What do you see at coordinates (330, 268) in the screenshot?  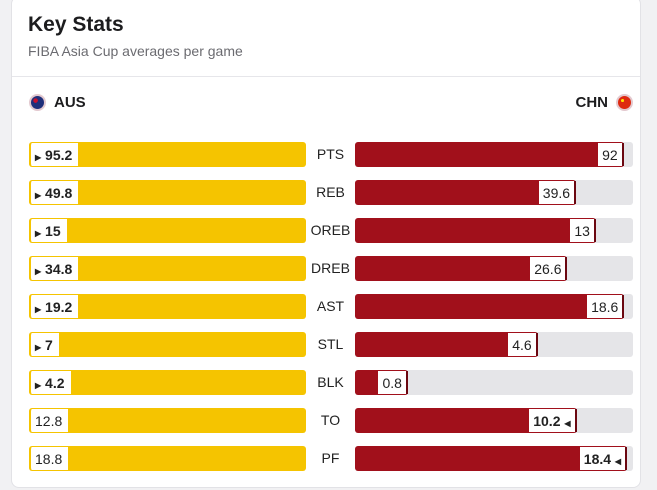 I see `stat-label: DREB` at bounding box center [330, 268].